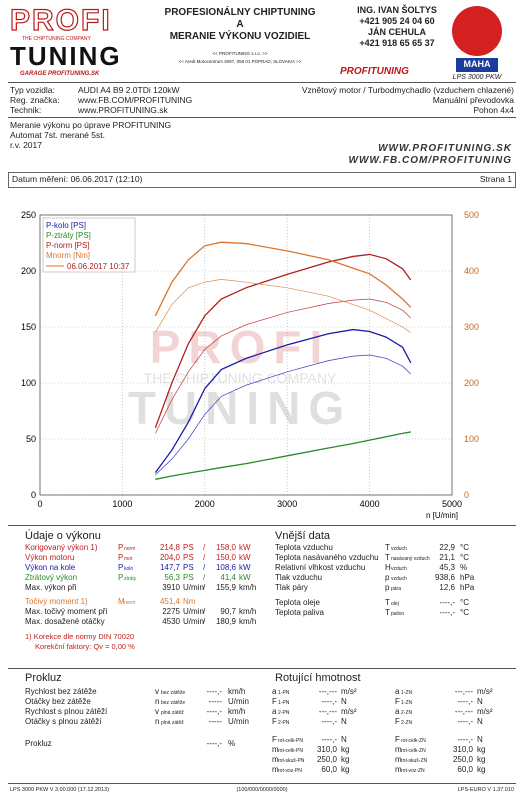 The width and height of the screenshot is (524, 800). Describe the element at coordinates (291, 761) in the screenshot. I see `rotating-subscript: rot-skuš-PN` at that location.